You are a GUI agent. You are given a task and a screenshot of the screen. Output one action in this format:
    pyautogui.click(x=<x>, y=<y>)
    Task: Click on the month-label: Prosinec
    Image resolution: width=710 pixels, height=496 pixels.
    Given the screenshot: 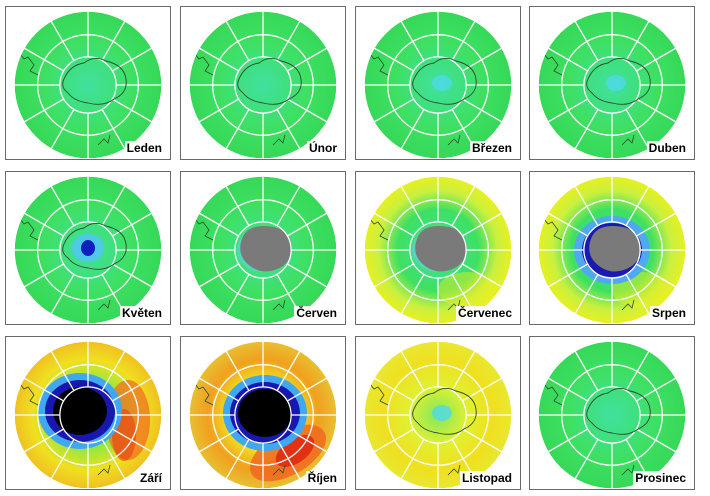 What is the action you would take?
    pyautogui.click(x=660, y=478)
    